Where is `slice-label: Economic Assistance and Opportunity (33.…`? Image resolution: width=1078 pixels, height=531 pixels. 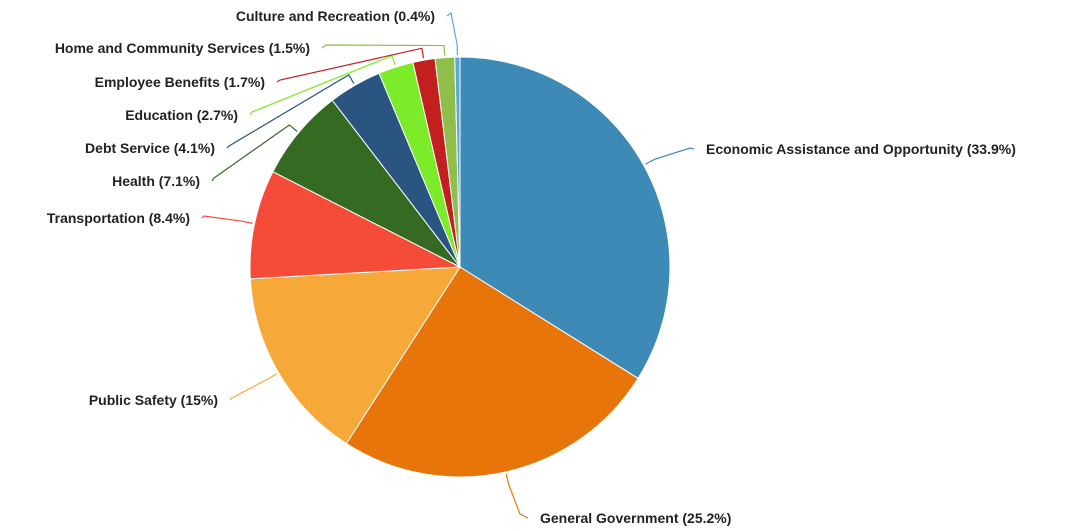 slice-label: Economic Assistance and Opportunity (33.… is located at coordinates (861, 149).